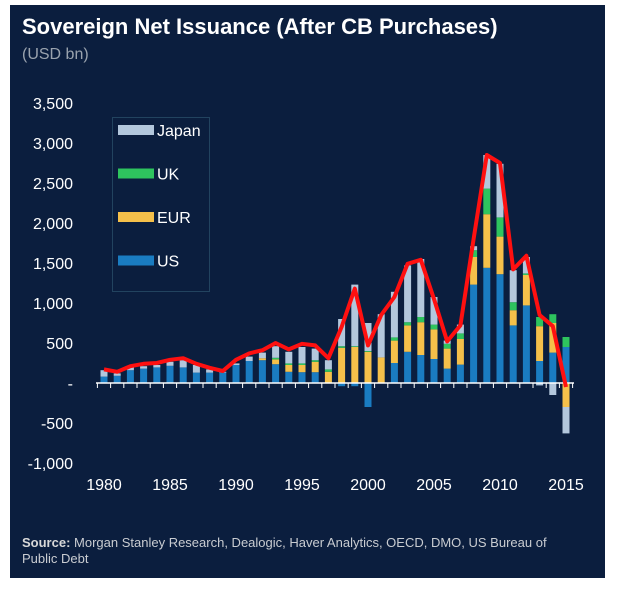 This screenshot has height=589, width=619. What do you see at coordinates (355, 346) in the screenshot?
I see `bar-uk-1999` at bounding box center [355, 346].